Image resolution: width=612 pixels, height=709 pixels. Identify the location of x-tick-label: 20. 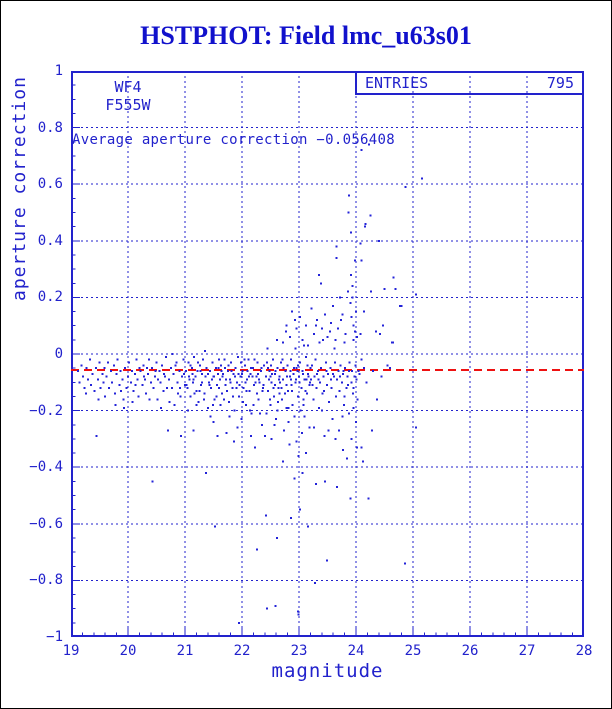
(128, 651).